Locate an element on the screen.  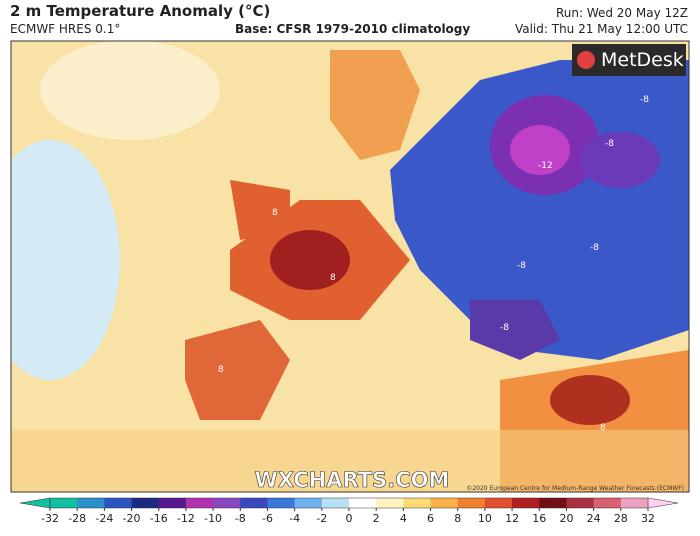
colorbar-label: 28 is located at coordinates (621, 518).